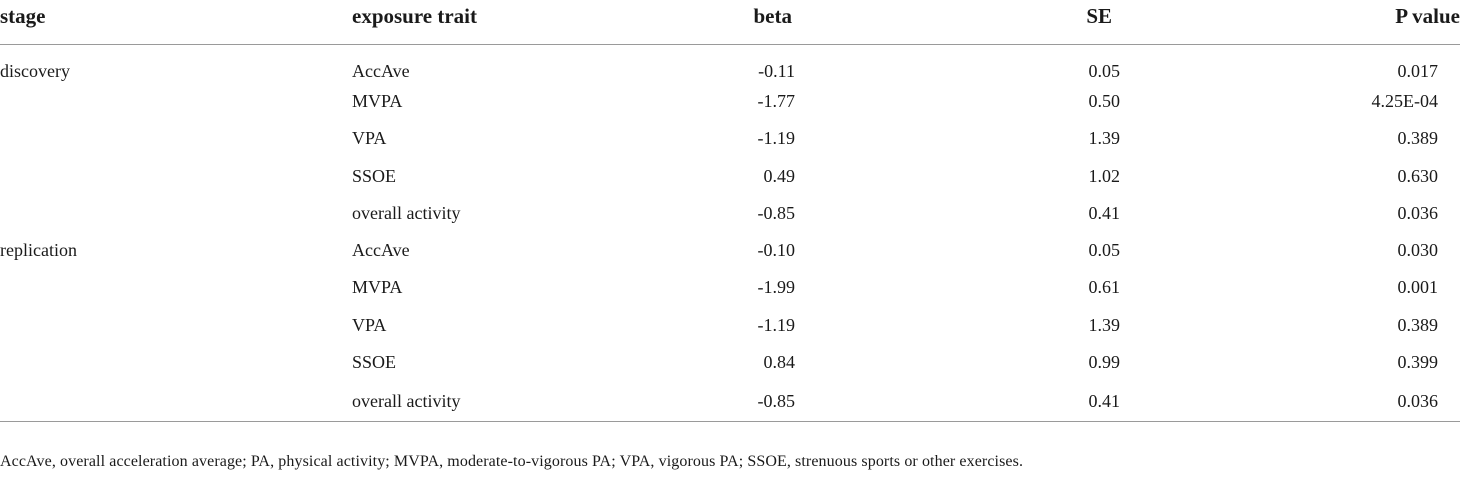  I want to click on cell-p-value: 4.25E-04, so click(1405, 100).